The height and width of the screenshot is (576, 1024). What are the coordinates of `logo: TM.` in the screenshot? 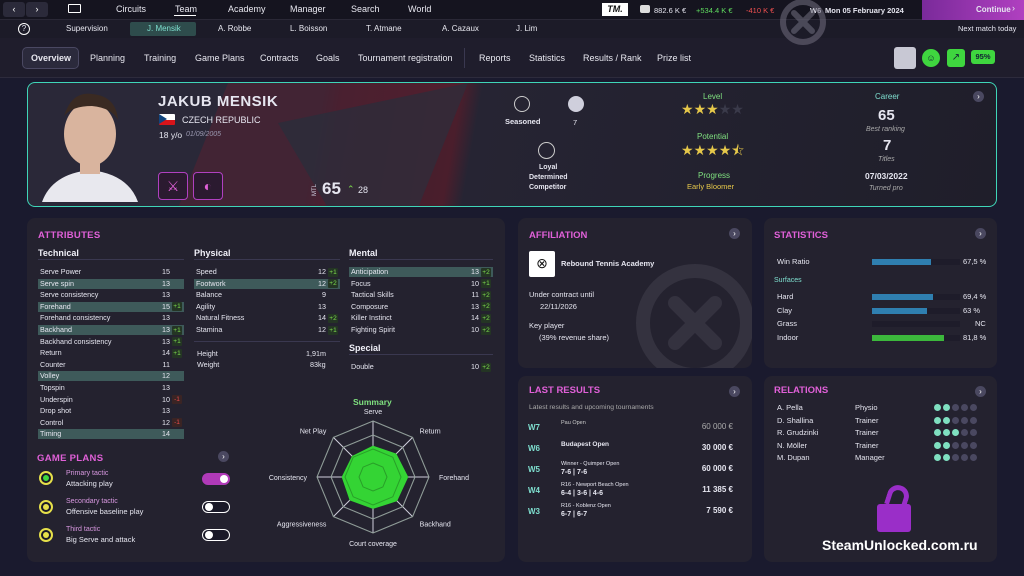 It's located at (615, 9).